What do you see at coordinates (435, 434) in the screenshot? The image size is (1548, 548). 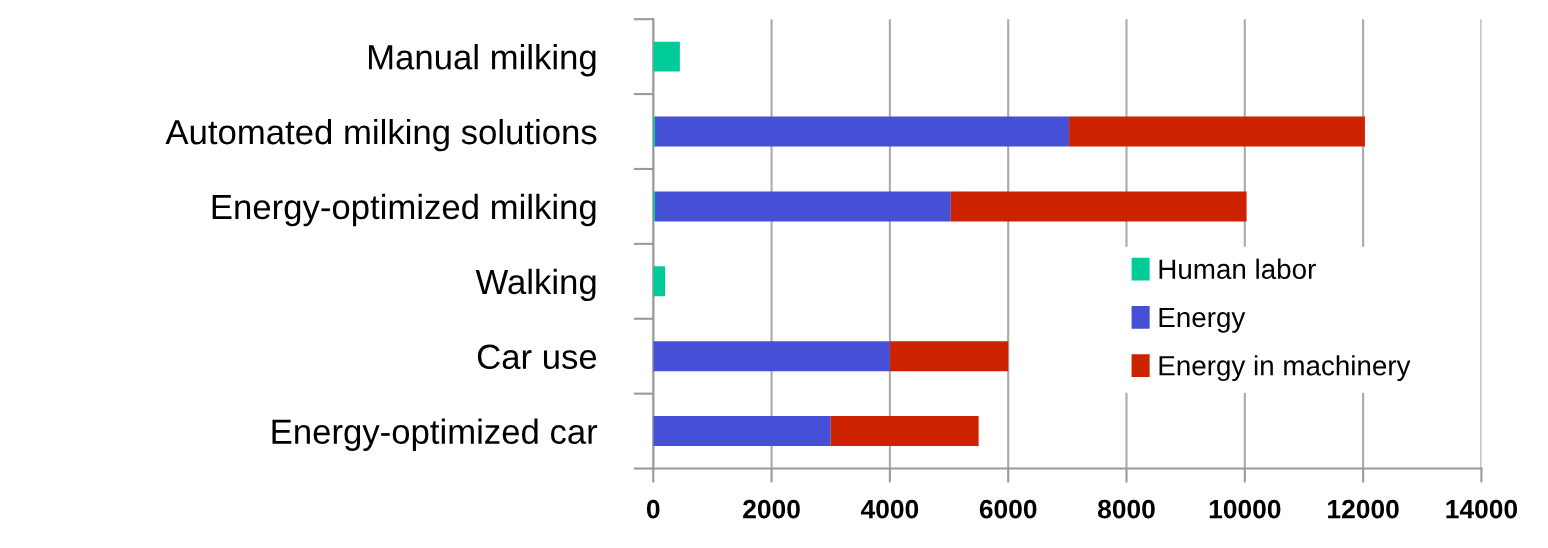 I see `y-tick-label: Energy-optimized car` at bounding box center [435, 434].